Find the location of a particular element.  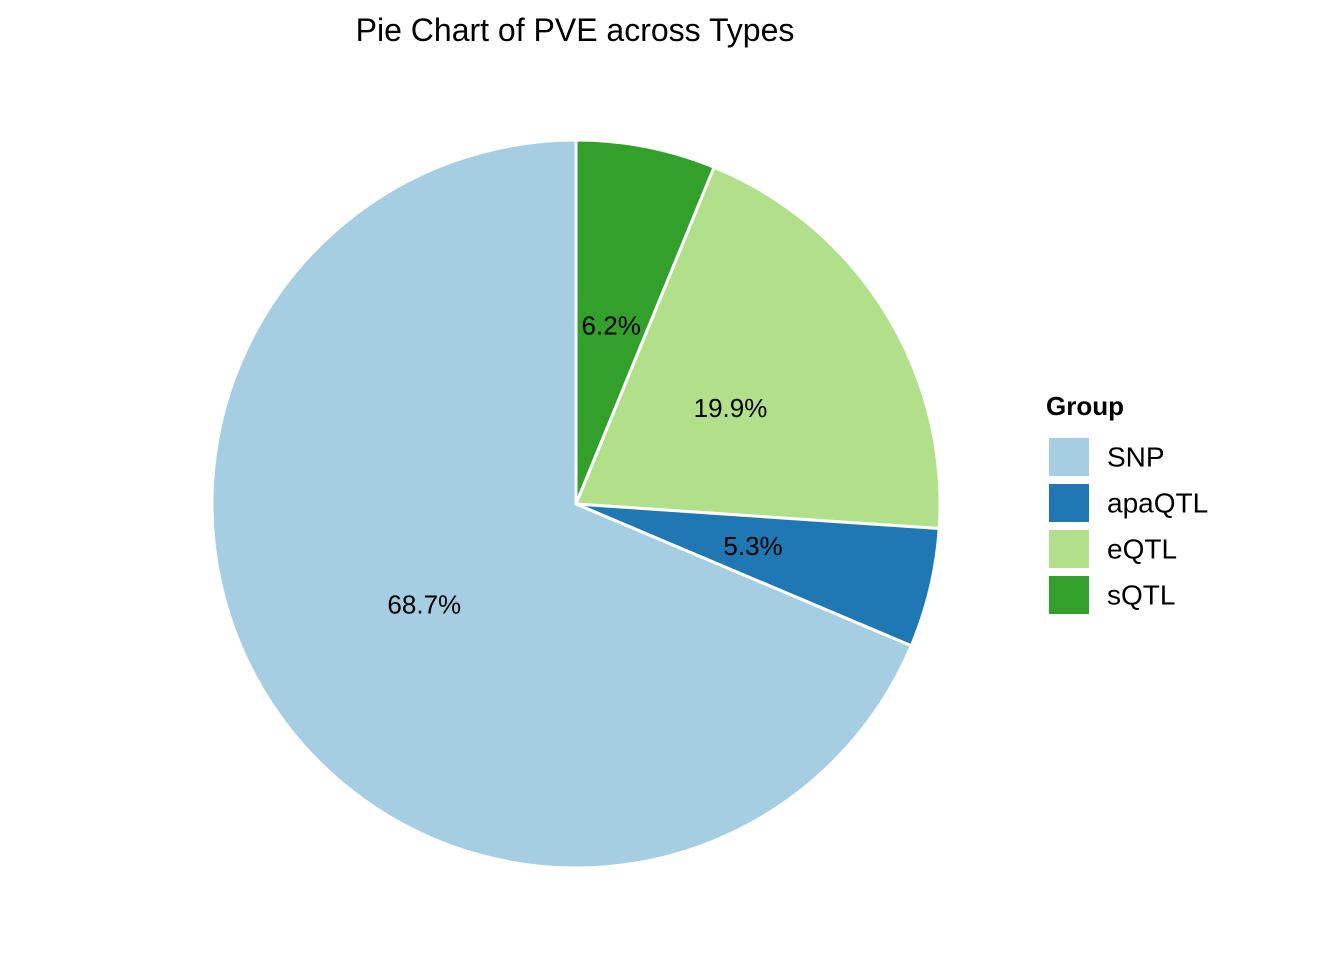

legend-swatch-eqtl is located at coordinates (1069, 549).